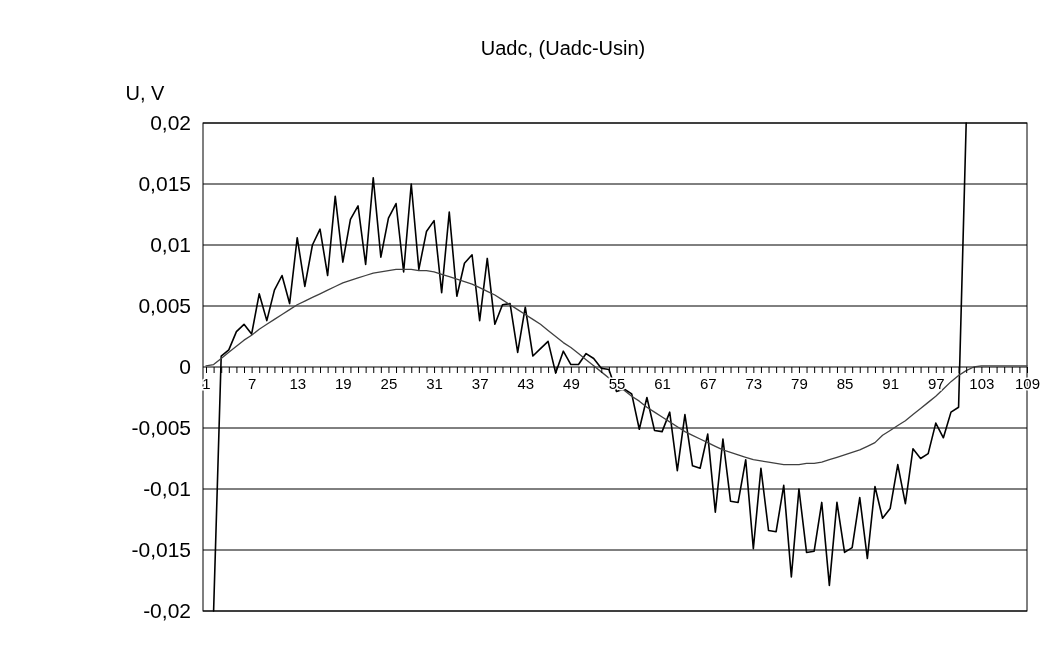 The image size is (1043, 646). Describe the element at coordinates (845, 383) in the screenshot. I see `x-tick-label: 85` at that location.